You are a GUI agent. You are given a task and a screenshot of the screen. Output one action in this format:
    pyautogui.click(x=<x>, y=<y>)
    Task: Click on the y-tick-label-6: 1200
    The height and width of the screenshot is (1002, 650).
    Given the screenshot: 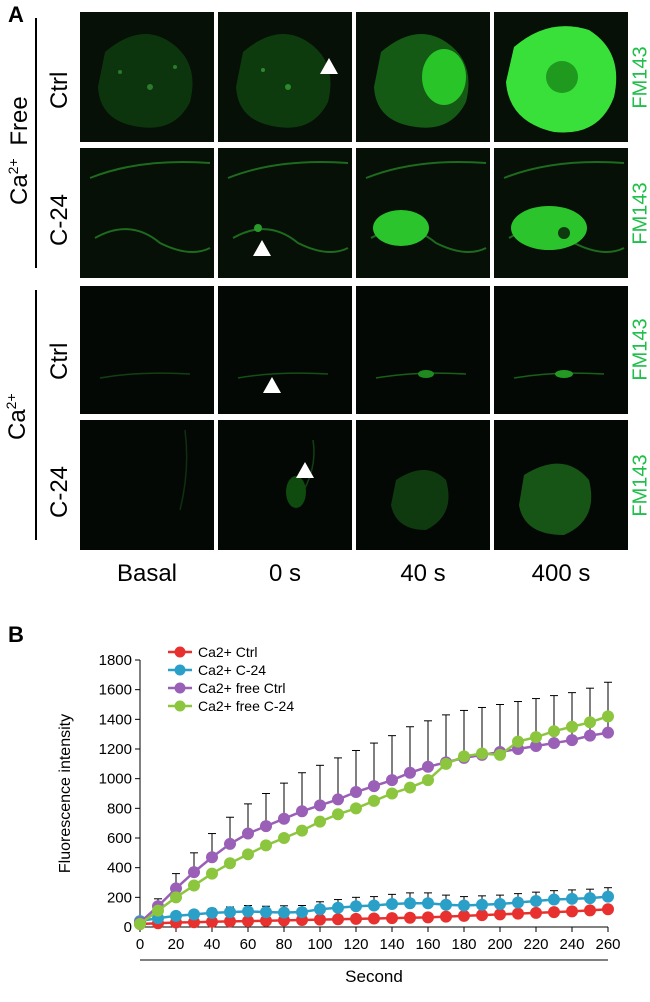 What is the action you would take?
    pyautogui.click(x=115, y=749)
    